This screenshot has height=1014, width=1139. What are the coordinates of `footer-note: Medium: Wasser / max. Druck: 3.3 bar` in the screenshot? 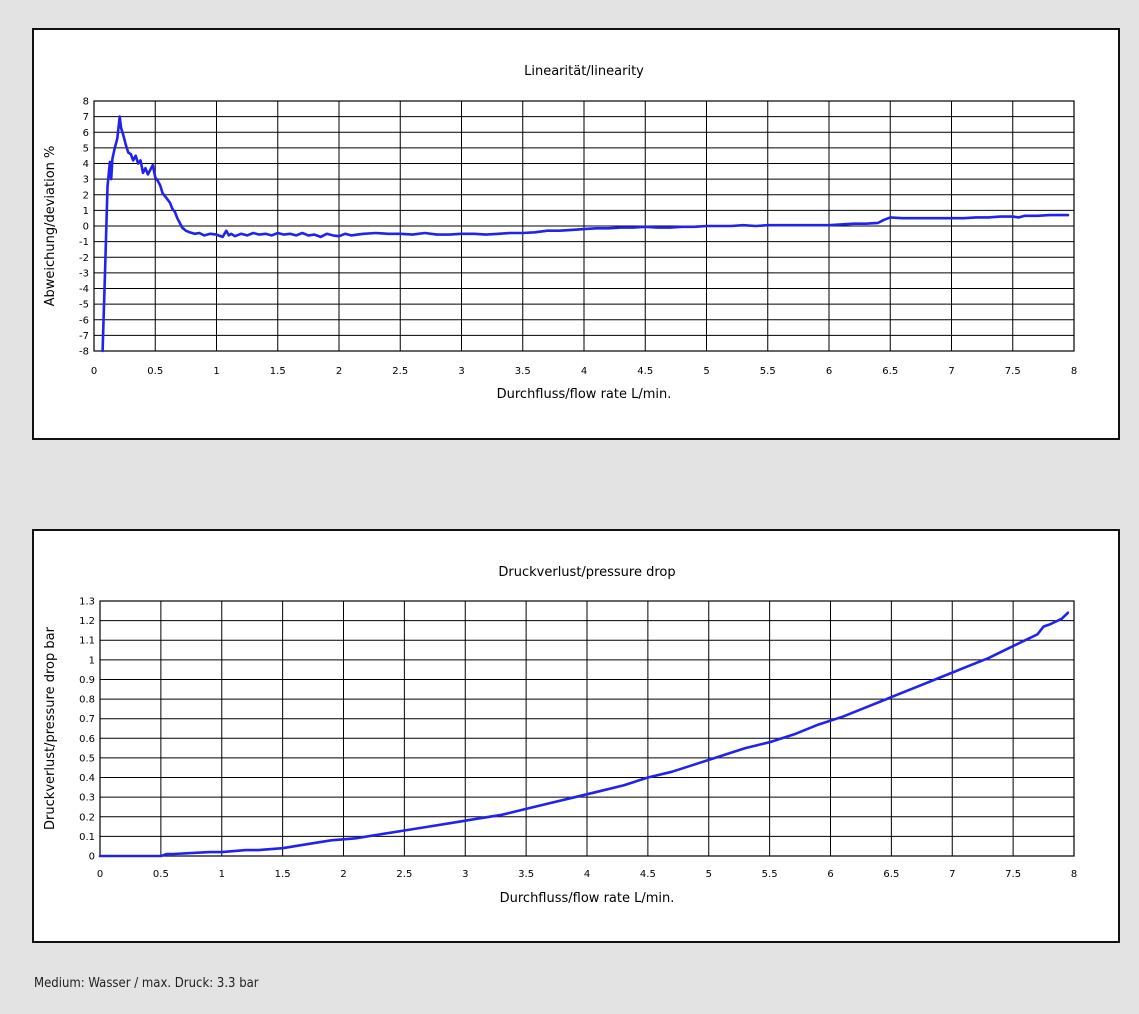 It's located at (146, 983).